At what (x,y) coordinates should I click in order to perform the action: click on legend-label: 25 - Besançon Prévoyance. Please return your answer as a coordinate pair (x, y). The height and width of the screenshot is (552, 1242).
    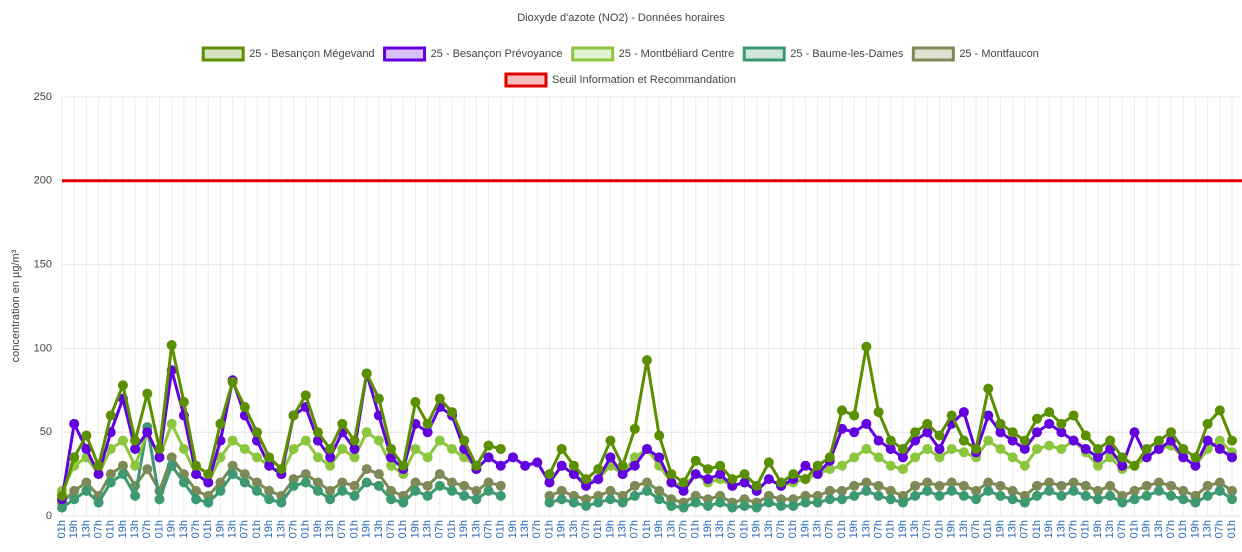
    Looking at the image, I should click on (497, 54).